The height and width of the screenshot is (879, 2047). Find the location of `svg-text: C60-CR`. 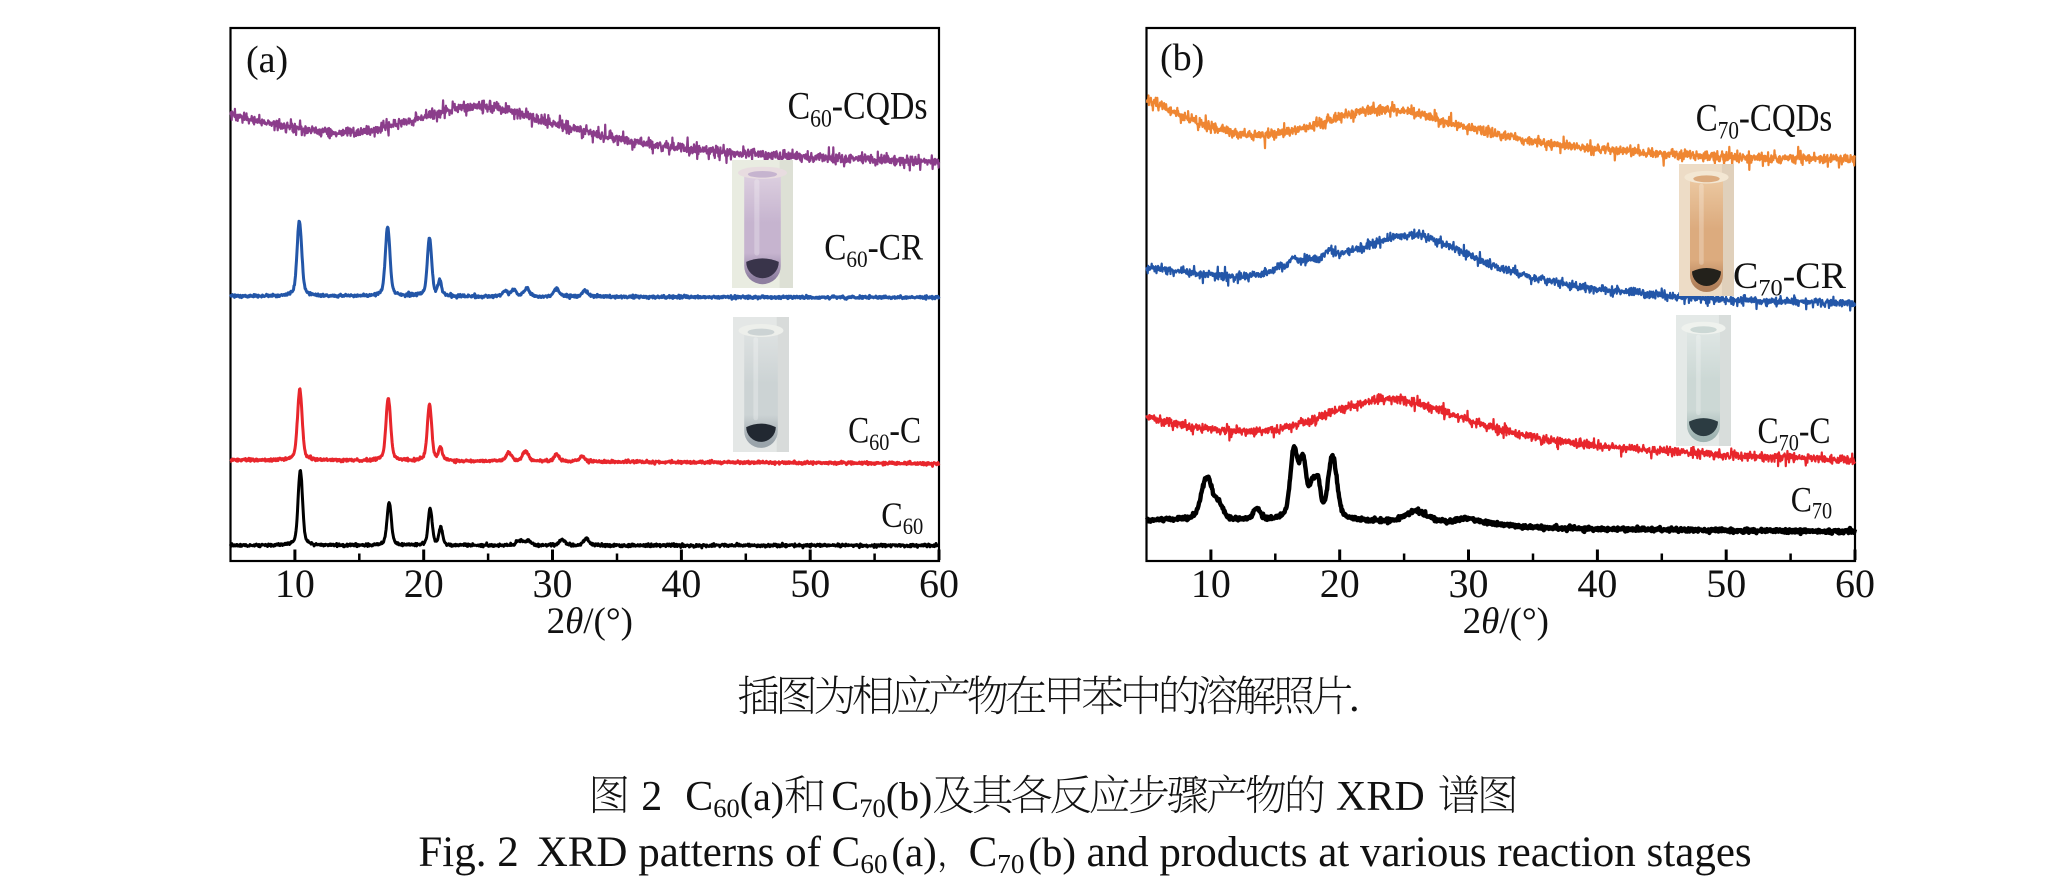

svg-text: C60-CR is located at coordinates (873, 249).